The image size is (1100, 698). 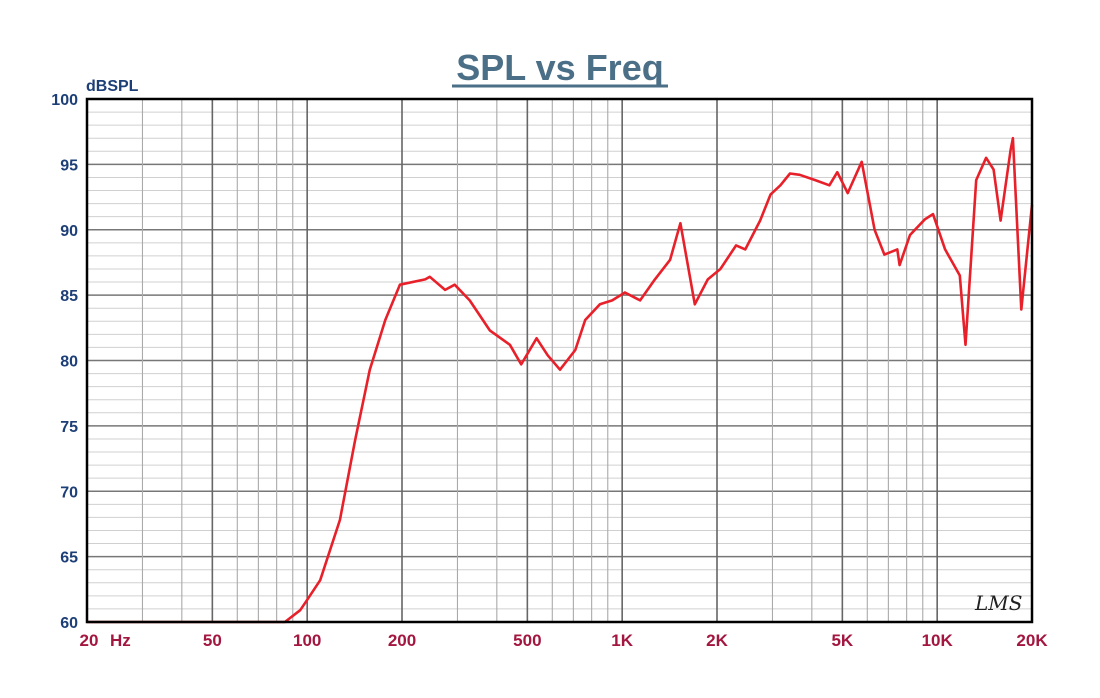 What do you see at coordinates (69, 492) in the screenshot?
I see `y-tick-label: 70` at bounding box center [69, 492].